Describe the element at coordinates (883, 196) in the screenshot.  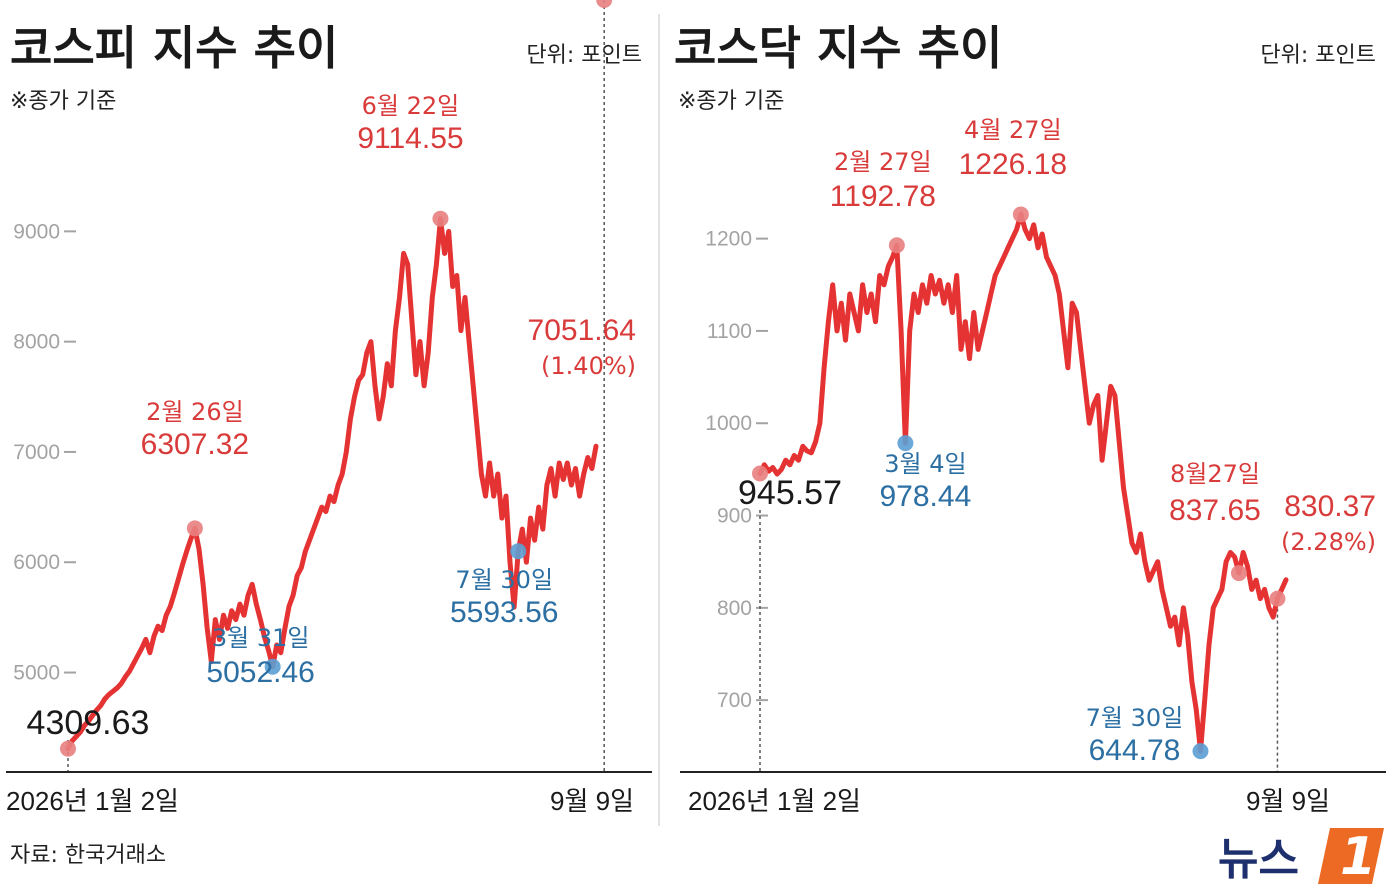
I see `kosdaq-high-value-32: 1192.78` at that location.